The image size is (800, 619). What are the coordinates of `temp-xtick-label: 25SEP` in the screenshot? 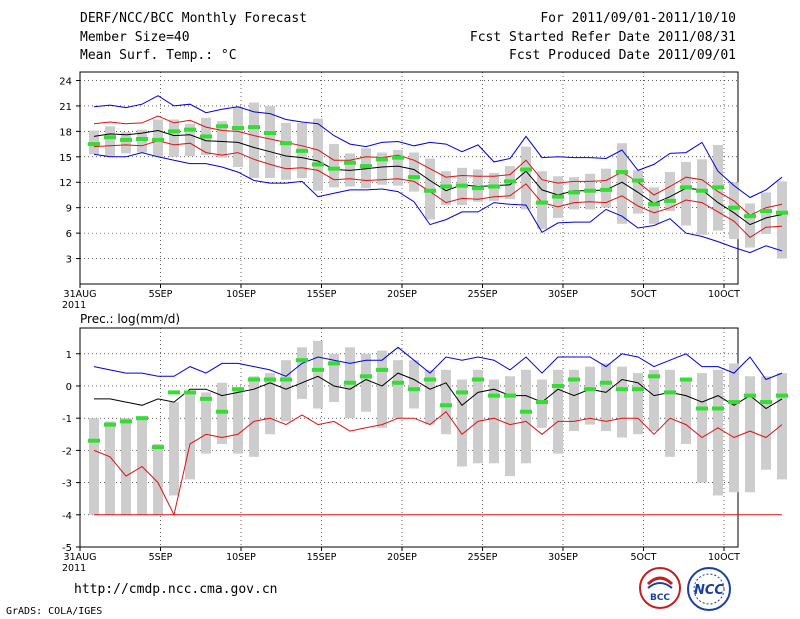 It's located at (483, 294).